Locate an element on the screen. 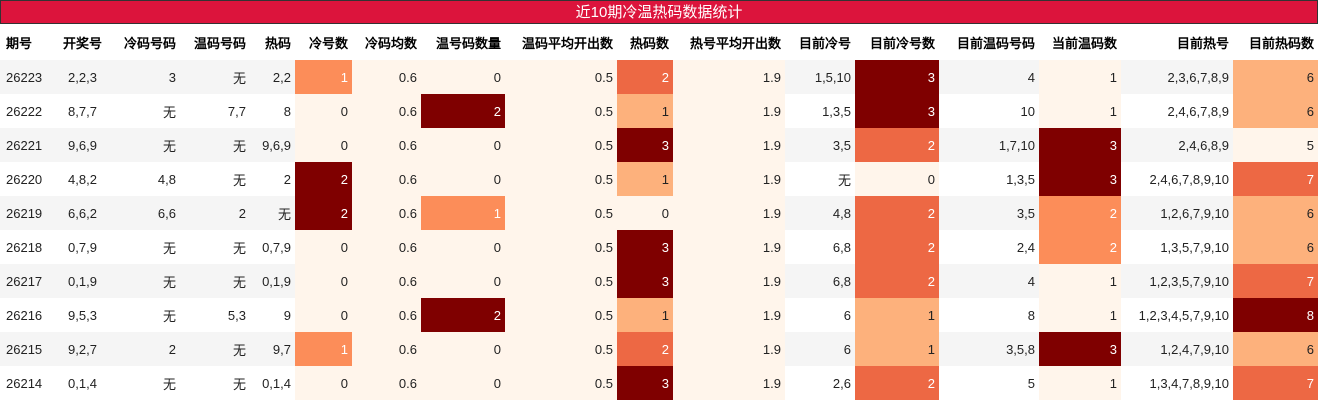  column-header: 冷号数 is located at coordinates (323, 42).